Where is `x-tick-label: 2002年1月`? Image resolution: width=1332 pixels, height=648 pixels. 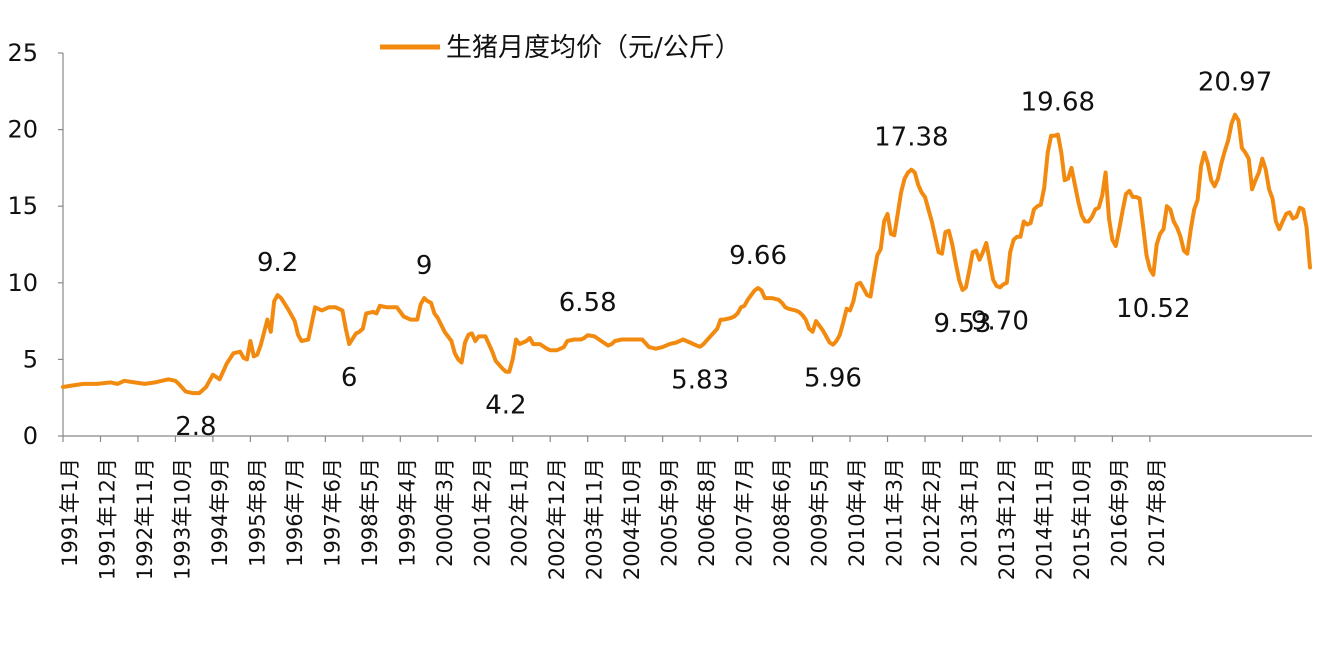 x-tick-label: 2002年1月 is located at coordinates (520, 512).